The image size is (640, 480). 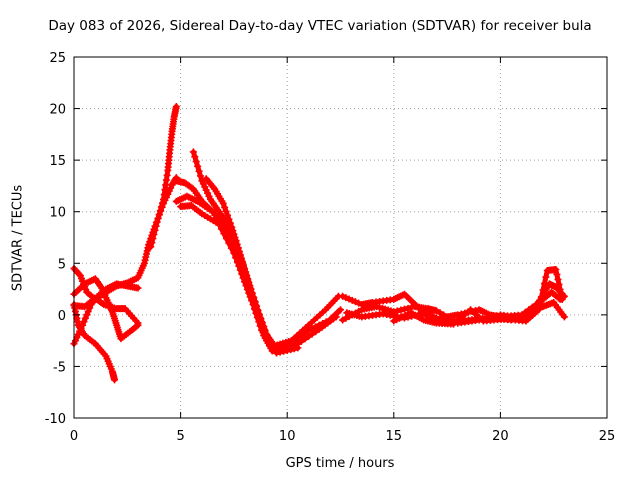 What do you see at coordinates (55, 419) in the screenshot?
I see `y-tick-label: -10` at bounding box center [55, 419].